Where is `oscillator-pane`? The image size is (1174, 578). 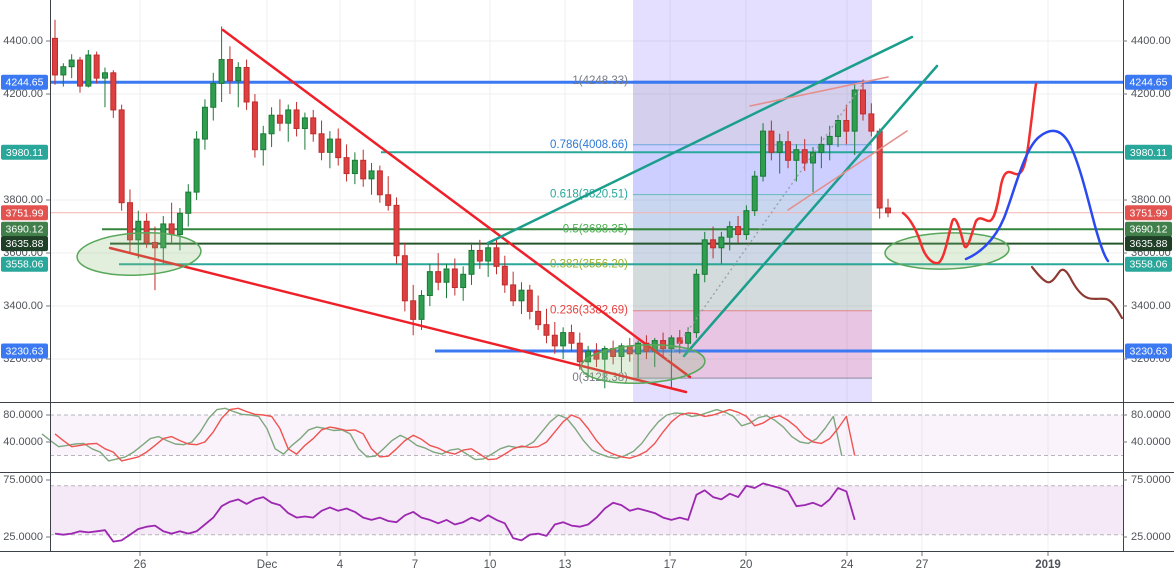 oscillator-pane is located at coordinates (586, 512).